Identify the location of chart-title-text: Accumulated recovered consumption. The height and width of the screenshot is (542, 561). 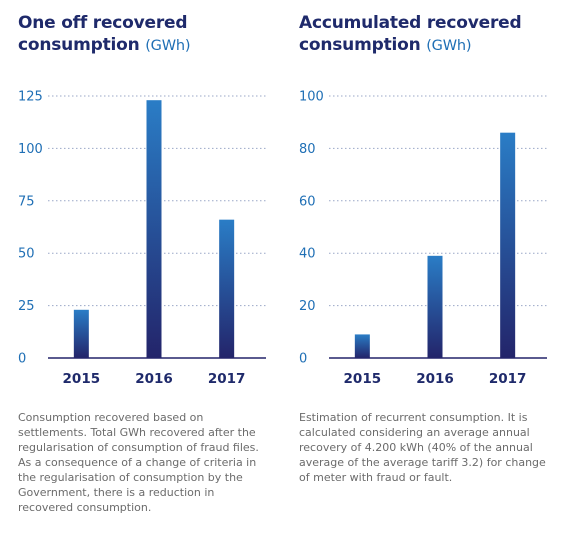
(410, 34).